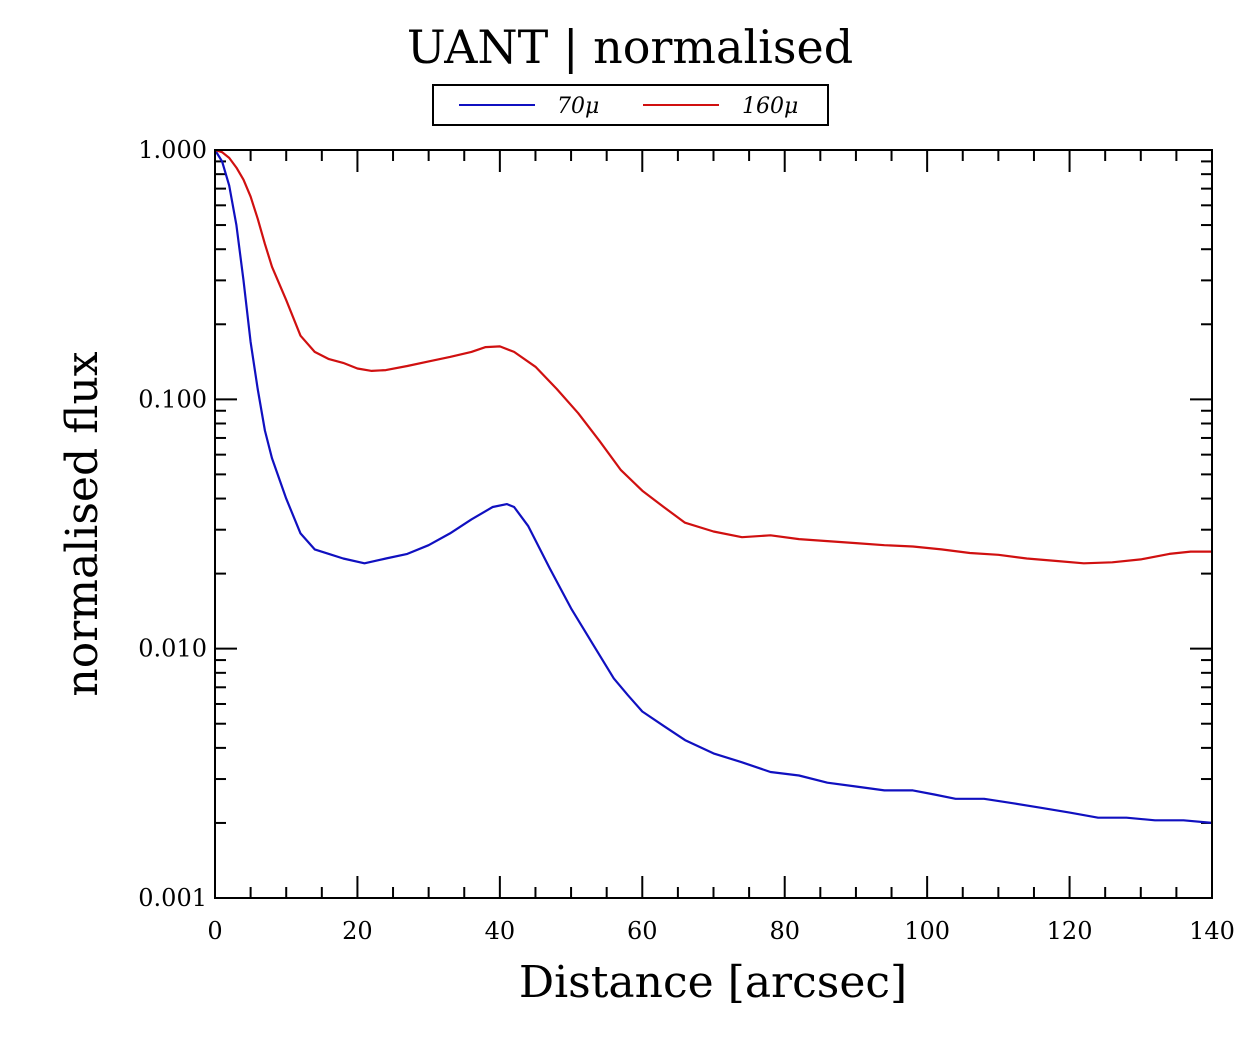  Describe the element at coordinates (927, 931) in the screenshot. I see `x-tick-label: 100` at that location.